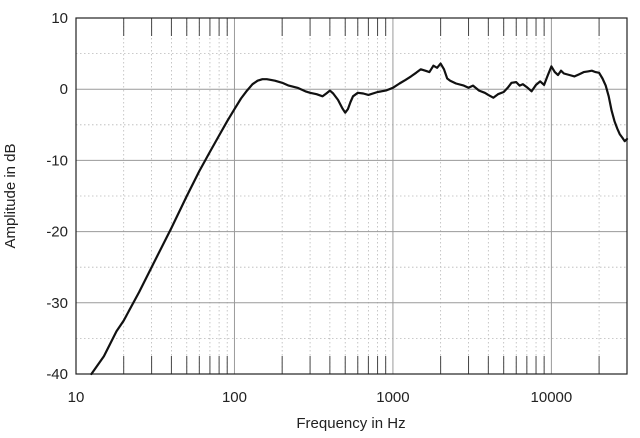  What do you see at coordinates (320, 397) in the screenshot?
I see `x-tick-labels: 10 100 1000 10000` at bounding box center [320, 397].